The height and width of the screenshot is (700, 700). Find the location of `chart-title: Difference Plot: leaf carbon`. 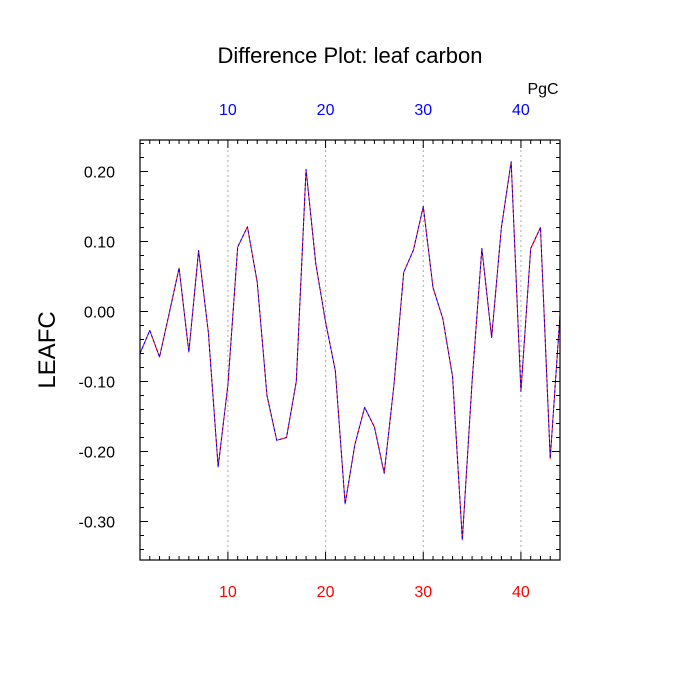

chart-title: Difference Plot: leaf carbon is located at coordinates (350, 55).